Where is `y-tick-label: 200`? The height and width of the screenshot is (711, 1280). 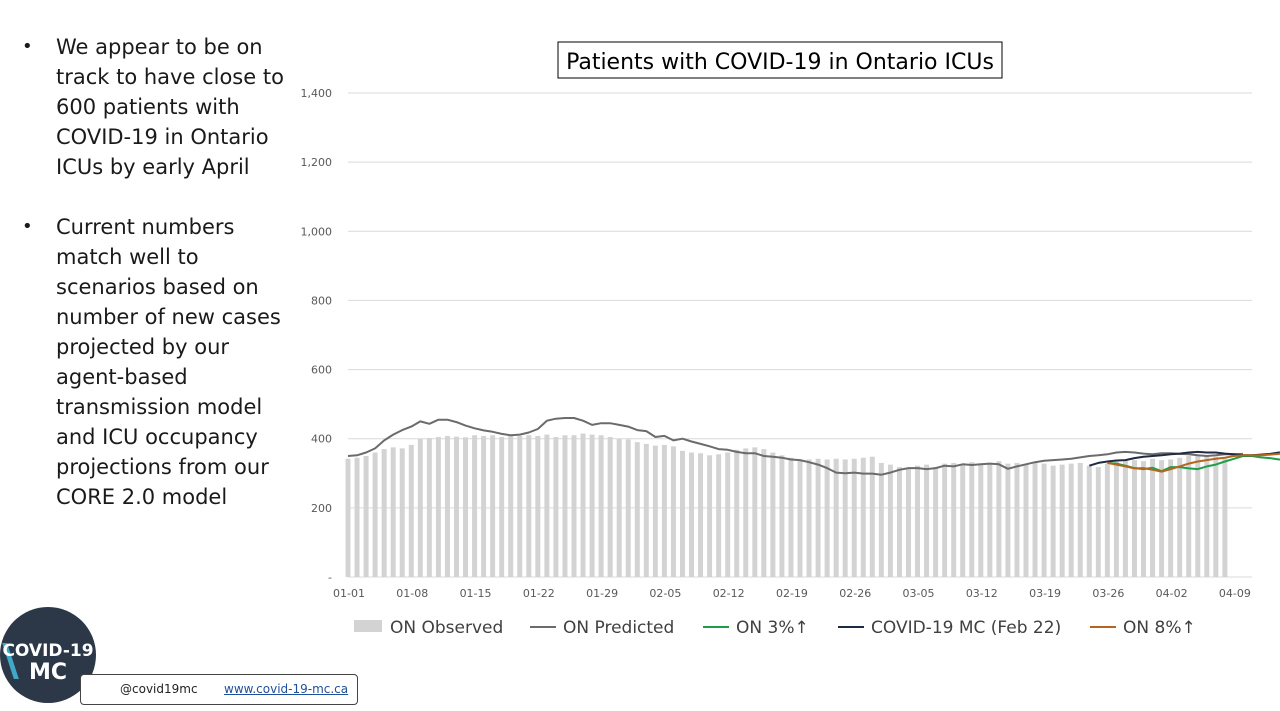
y-tick-label: 200 is located at coordinates (321, 508).